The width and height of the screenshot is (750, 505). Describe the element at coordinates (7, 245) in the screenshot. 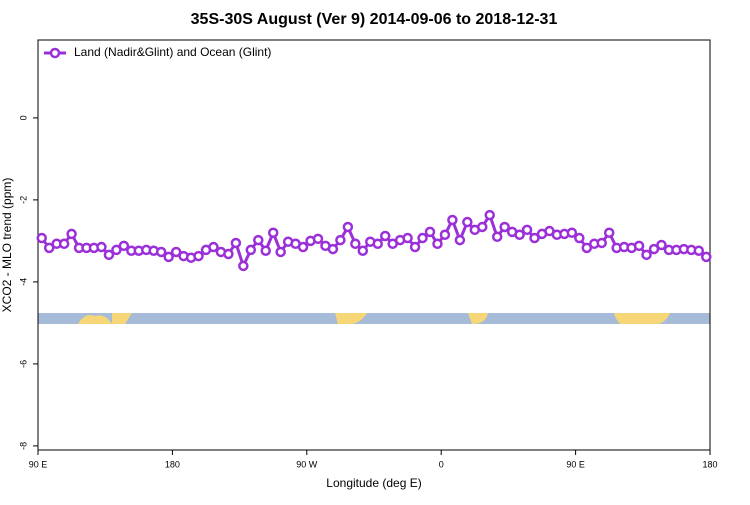

I see `y-axis-label: XCO2 - MLO trend (ppm)` at that location.